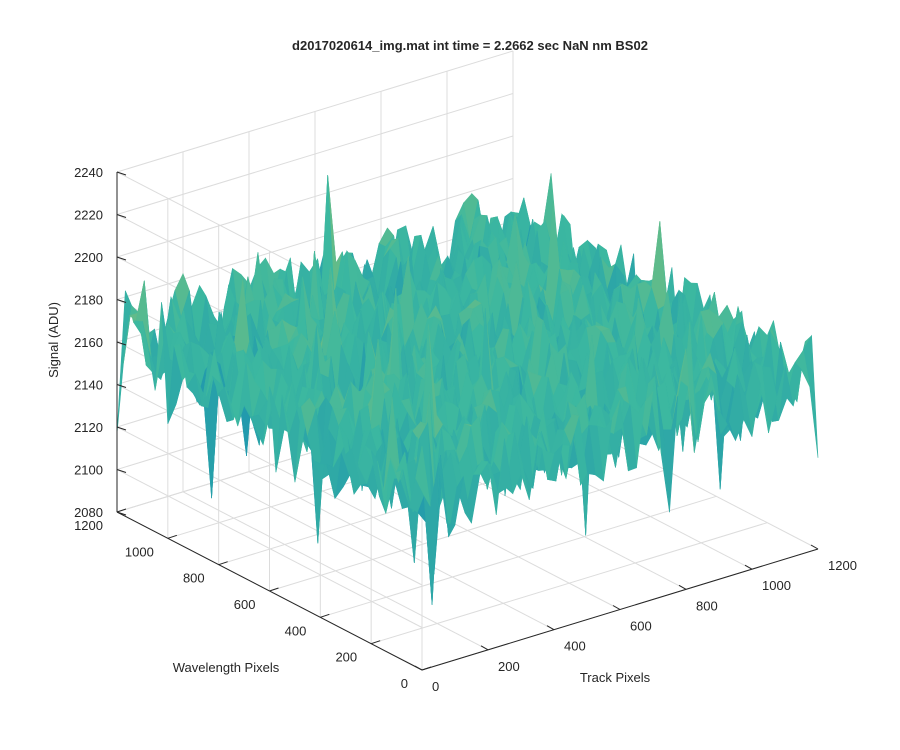 The width and height of the screenshot is (900, 750). What do you see at coordinates (346, 657) in the screenshot?
I see `y-tick-label: 200` at bounding box center [346, 657].